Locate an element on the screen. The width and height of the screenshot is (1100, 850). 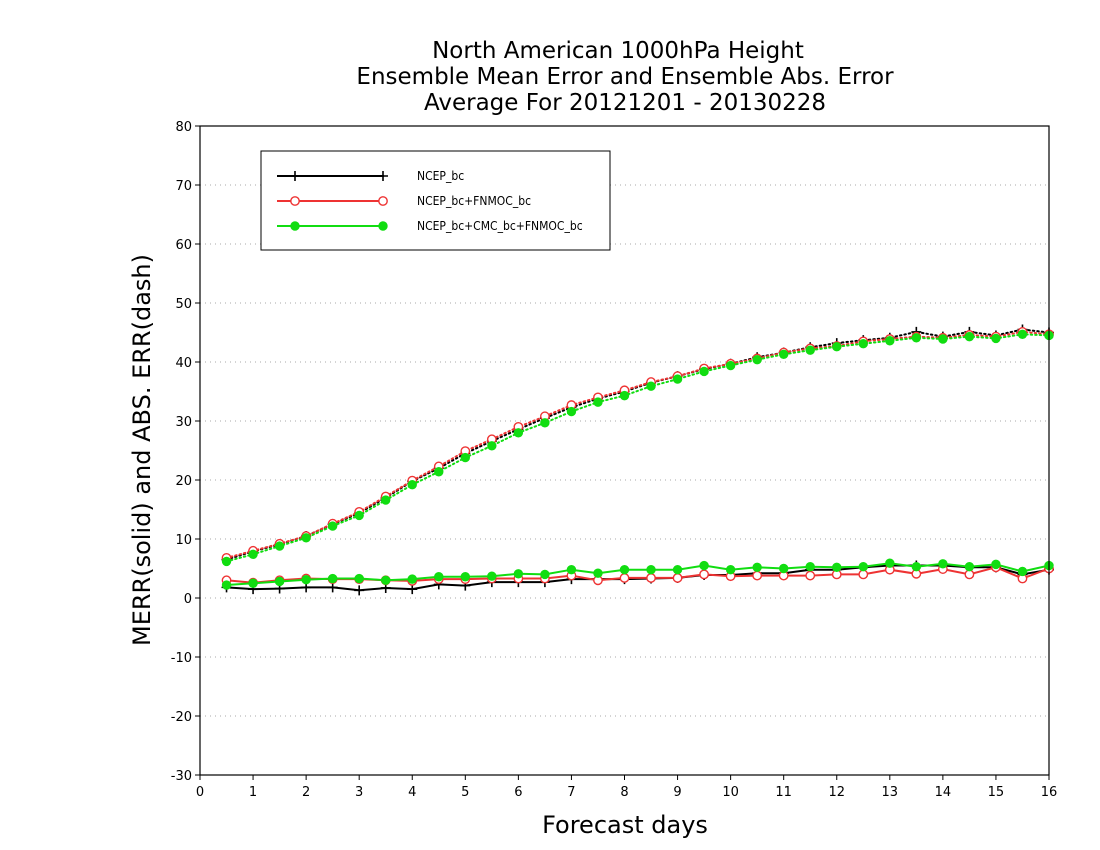
y-tick-label: -30 is located at coordinates (181, 776).